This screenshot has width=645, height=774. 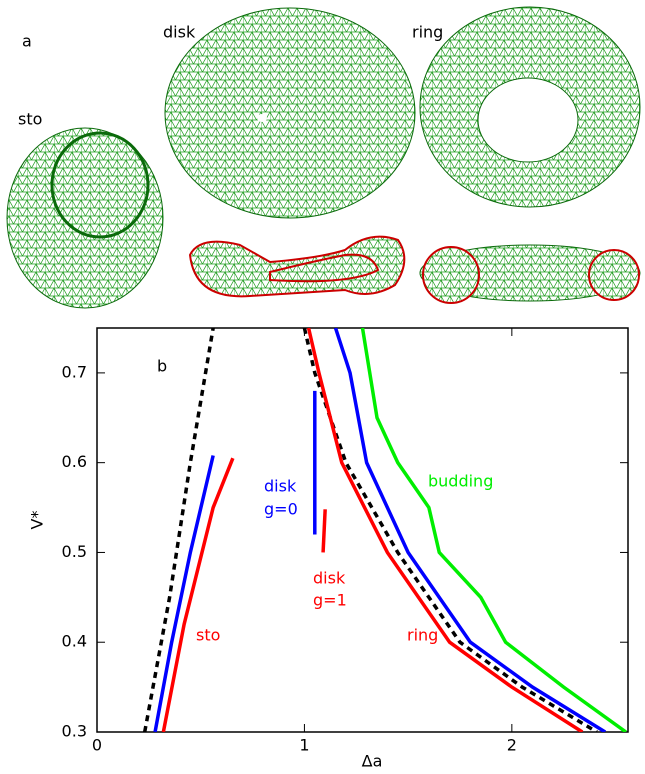 What do you see at coordinates (304, 745) in the screenshot?
I see `x-tick-label: 1` at bounding box center [304, 745].